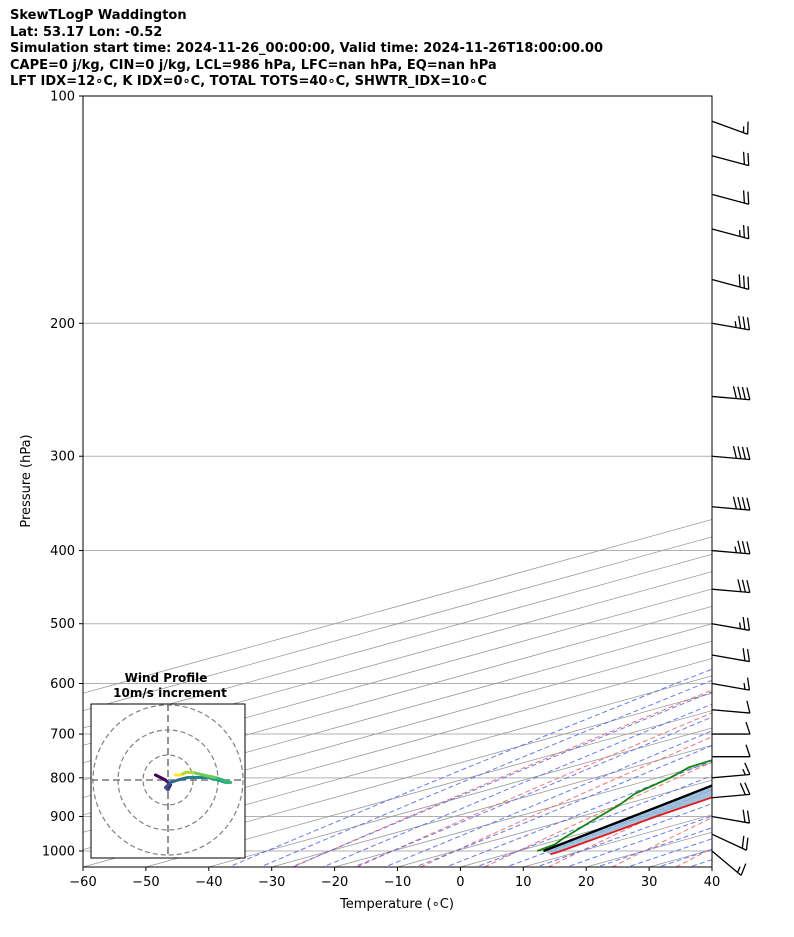 Image resolution: width=794 pixels, height=937 pixels. I want to click on x-tick-label: −20, so click(334, 882).